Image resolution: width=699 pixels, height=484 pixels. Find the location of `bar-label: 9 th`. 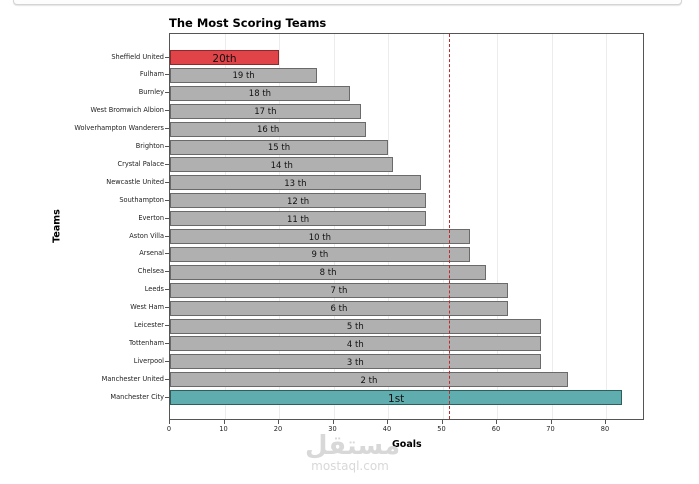

bar-label: 9 th is located at coordinates (320, 255).